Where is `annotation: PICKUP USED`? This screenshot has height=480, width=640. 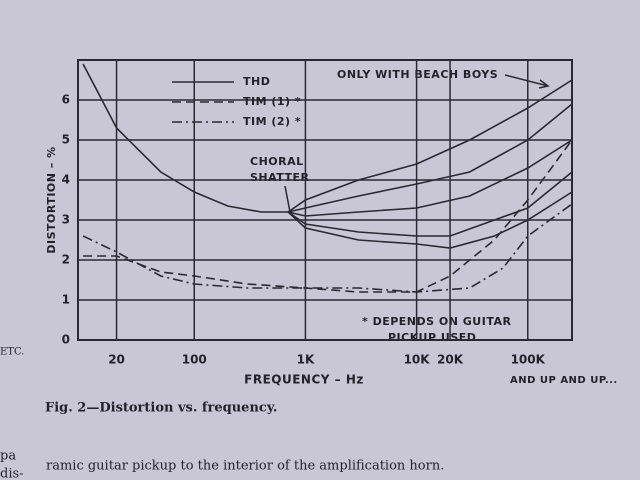 annotation: PICKUP USED is located at coordinates (432, 337).